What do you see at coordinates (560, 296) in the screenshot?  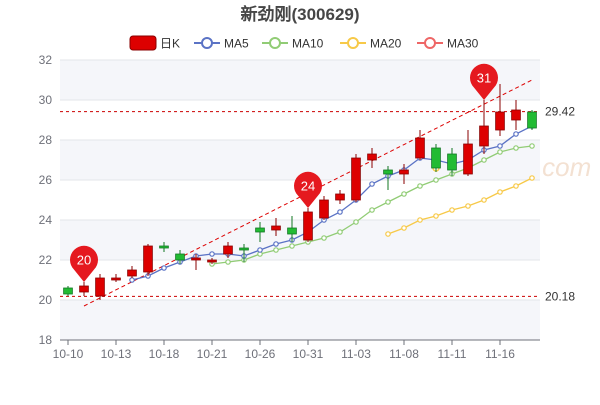 I see `reference-line-label: 20.18` at bounding box center [560, 296].